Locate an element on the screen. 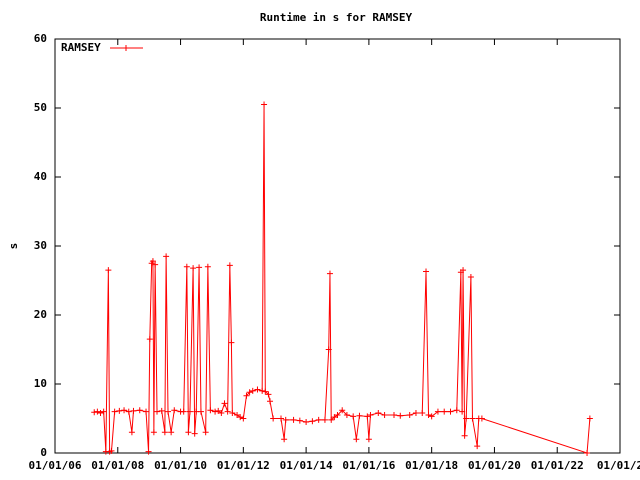  y-tick-label: 0 is located at coordinates (43, 452).